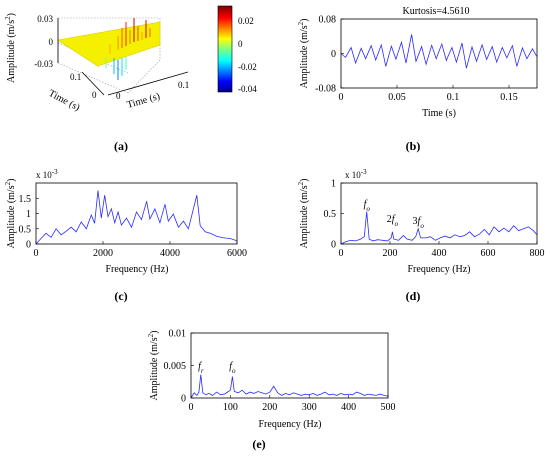 The image size is (550, 459). What do you see at coordinates (356, 174) in the screenshot?
I see `panel-d-exponent: x 10-3` at bounding box center [356, 174].